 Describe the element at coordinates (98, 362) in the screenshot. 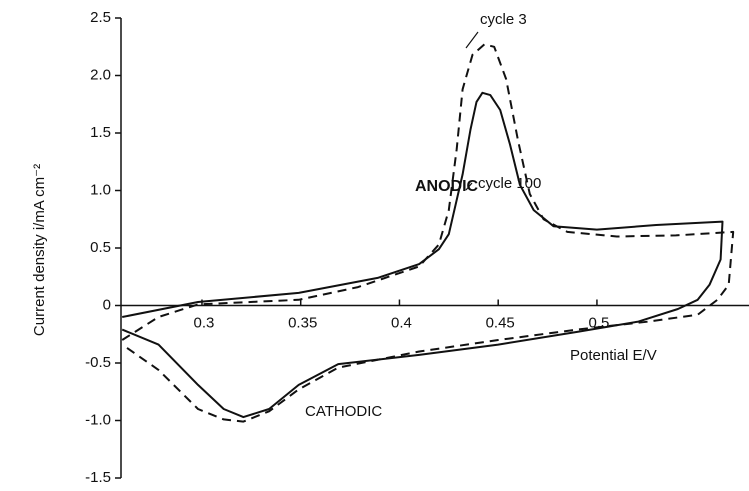

I see `y-tick-label: -0.5` at that location.